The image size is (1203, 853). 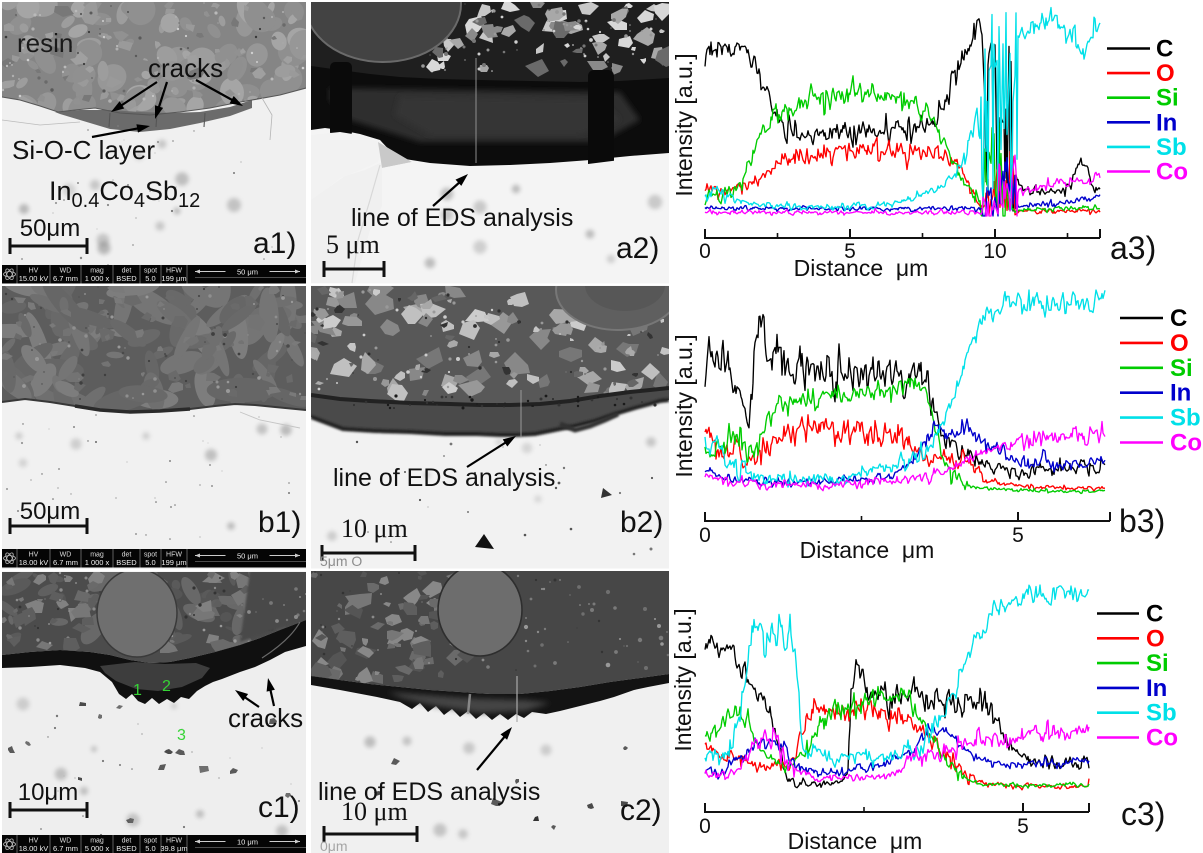 I want to click on svg-text: resin, so click(x=45, y=43).